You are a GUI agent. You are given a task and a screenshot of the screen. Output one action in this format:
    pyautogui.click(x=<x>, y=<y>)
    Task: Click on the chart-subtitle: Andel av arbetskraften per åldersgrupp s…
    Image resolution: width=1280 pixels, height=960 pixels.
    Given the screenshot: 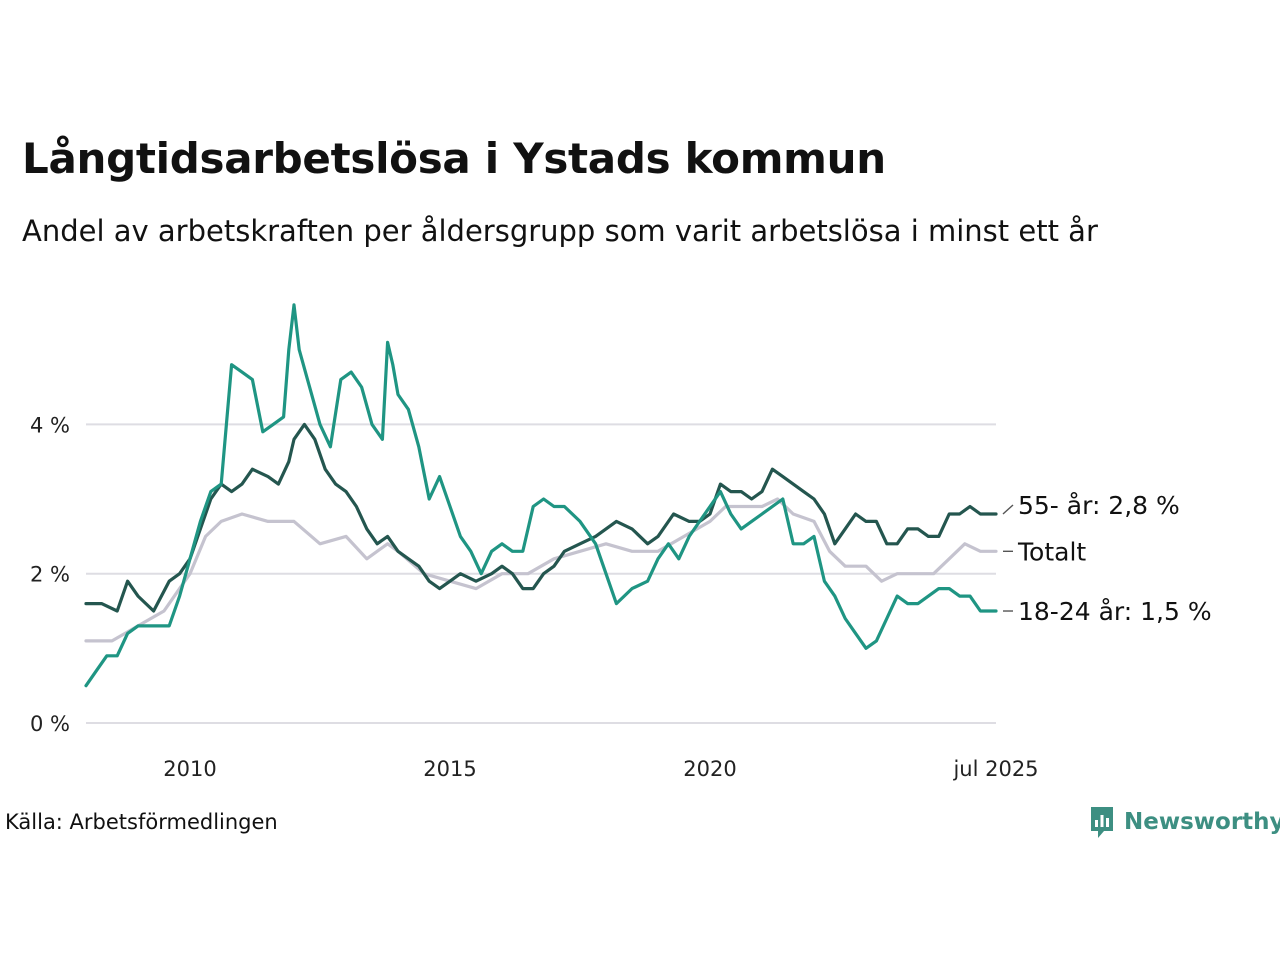 What is the action you would take?
    pyautogui.click(x=560, y=231)
    